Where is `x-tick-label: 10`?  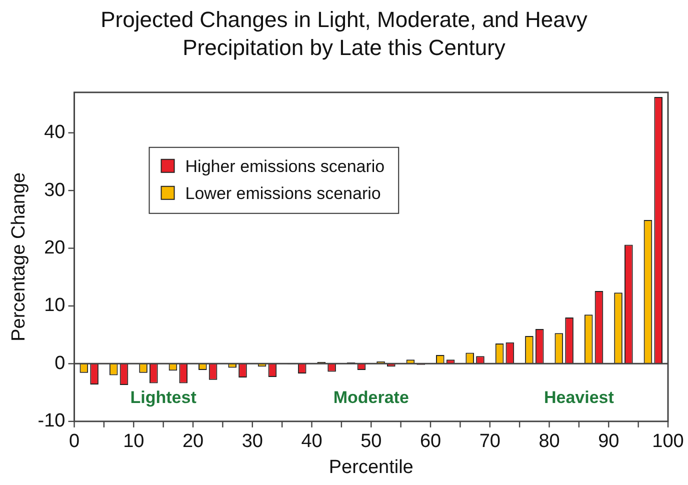 x-tick-label: 10 is located at coordinates (133, 441).